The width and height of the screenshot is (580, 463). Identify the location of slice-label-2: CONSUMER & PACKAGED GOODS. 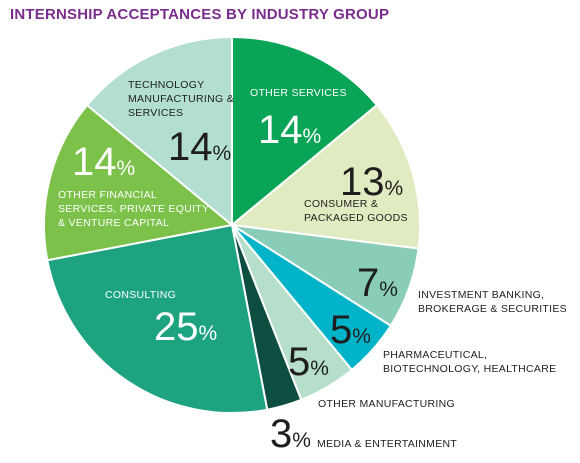
(356, 211).